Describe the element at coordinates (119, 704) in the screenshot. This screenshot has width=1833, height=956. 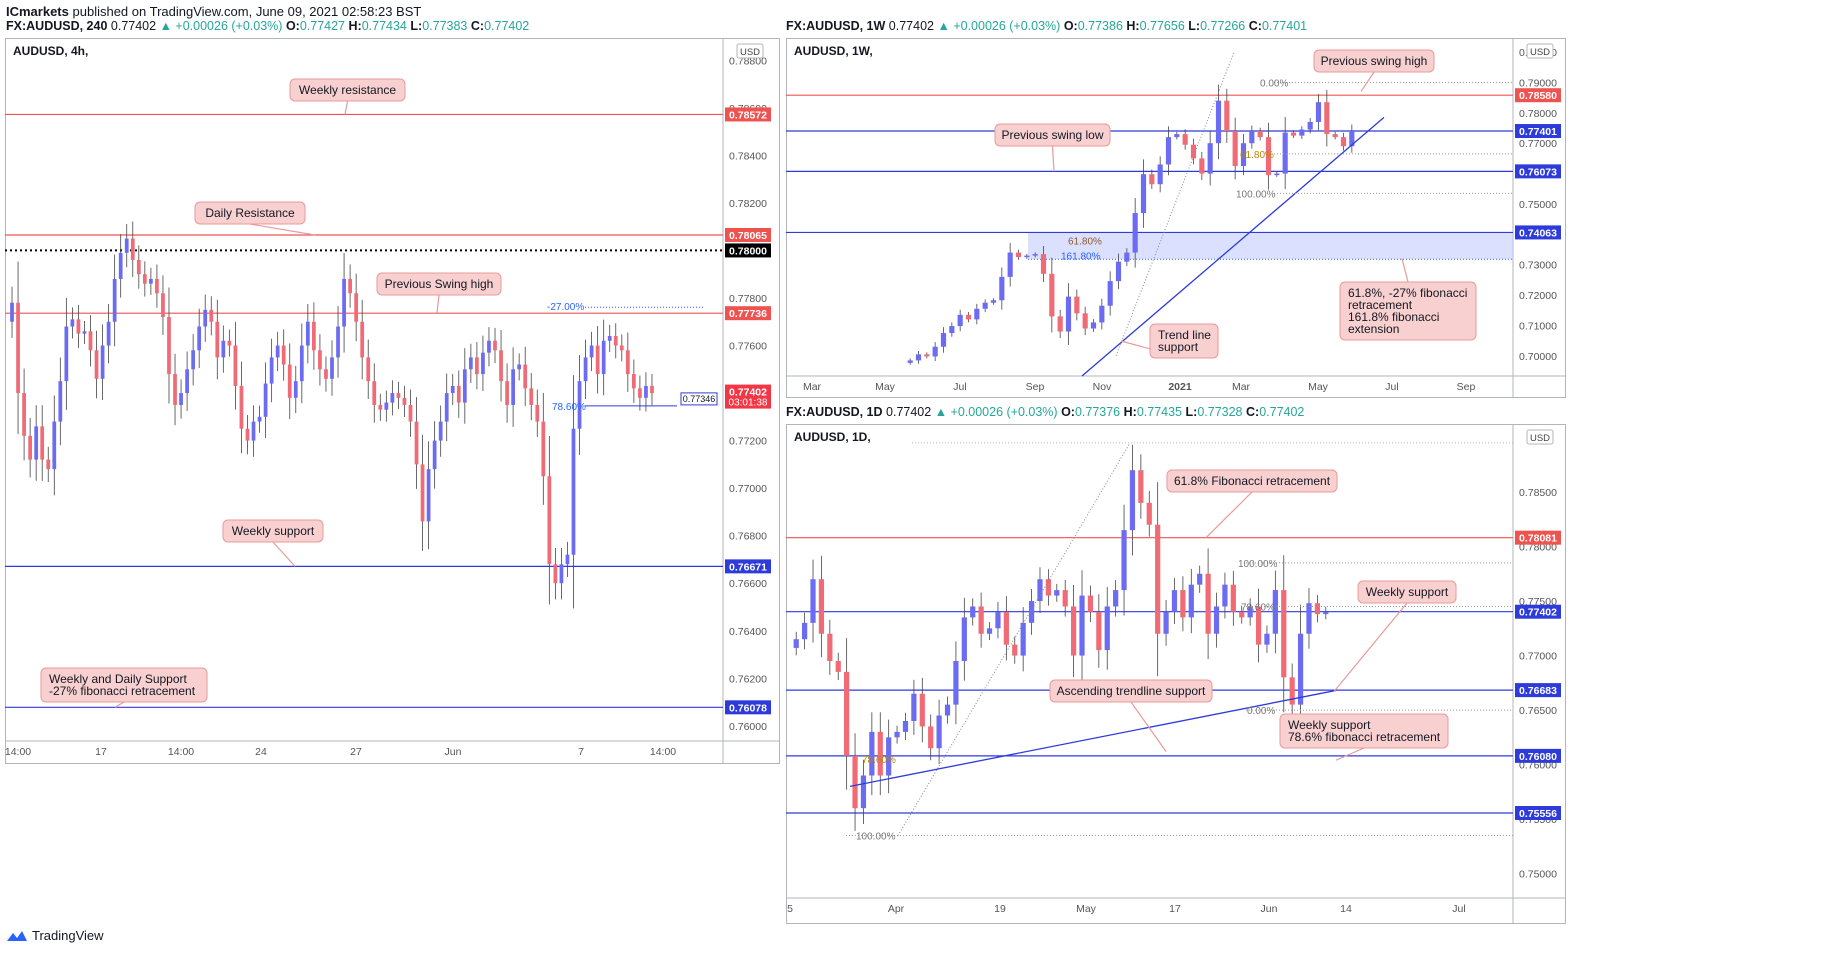
I see `callout-pointer` at that location.